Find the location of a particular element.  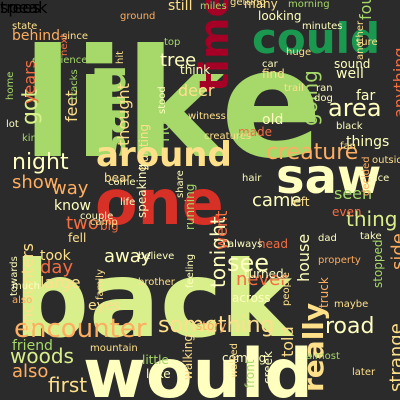

word-fell: fell is located at coordinates (77, 238).